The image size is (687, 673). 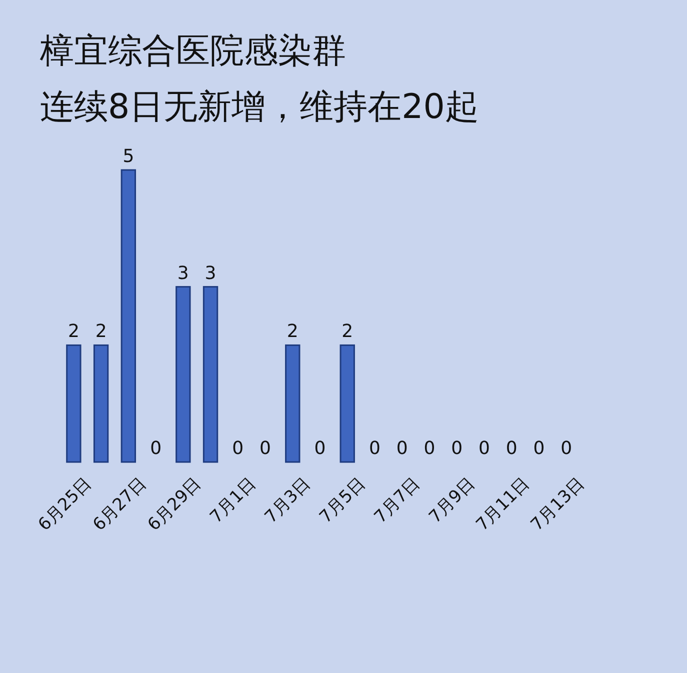 What do you see at coordinates (192, 51) in the screenshot?
I see `chart-title: 樟宜综合医院感染群` at bounding box center [192, 51].